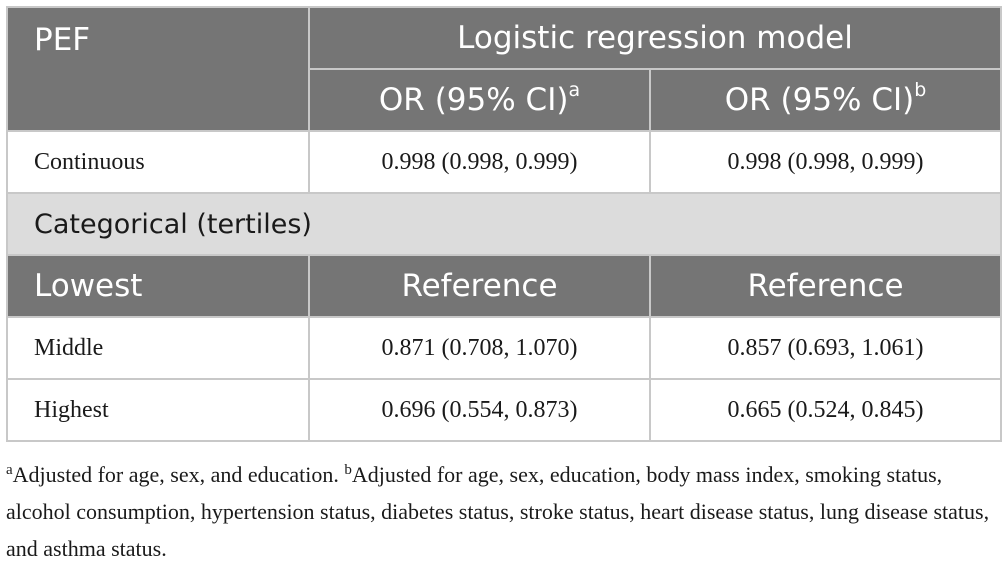 Image resolution: width=1006 pixels, height=573 pixels. What do you see at coordinates (158, 162) in the screenshot?
I see `row-continuous-label: Continuous` at bounding box center [158, 162].